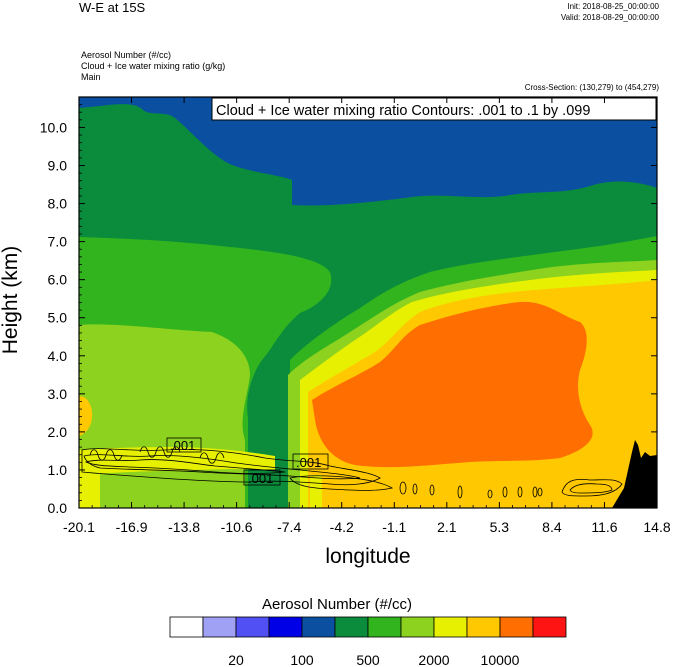 This screenshot has height=667, width=674. I want to click on x-tick-label: 2.1, so click(447, 527).